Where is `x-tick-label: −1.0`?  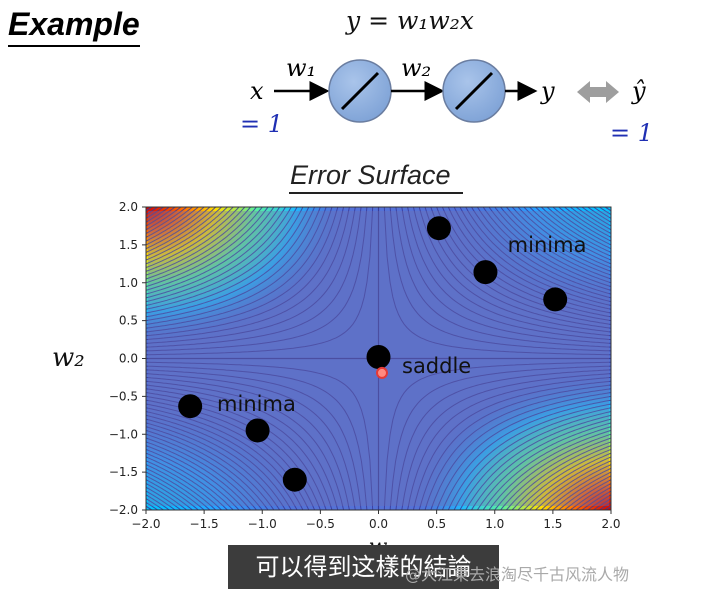
x-tick-label: −1.0 is located at coordinates (262, 524).